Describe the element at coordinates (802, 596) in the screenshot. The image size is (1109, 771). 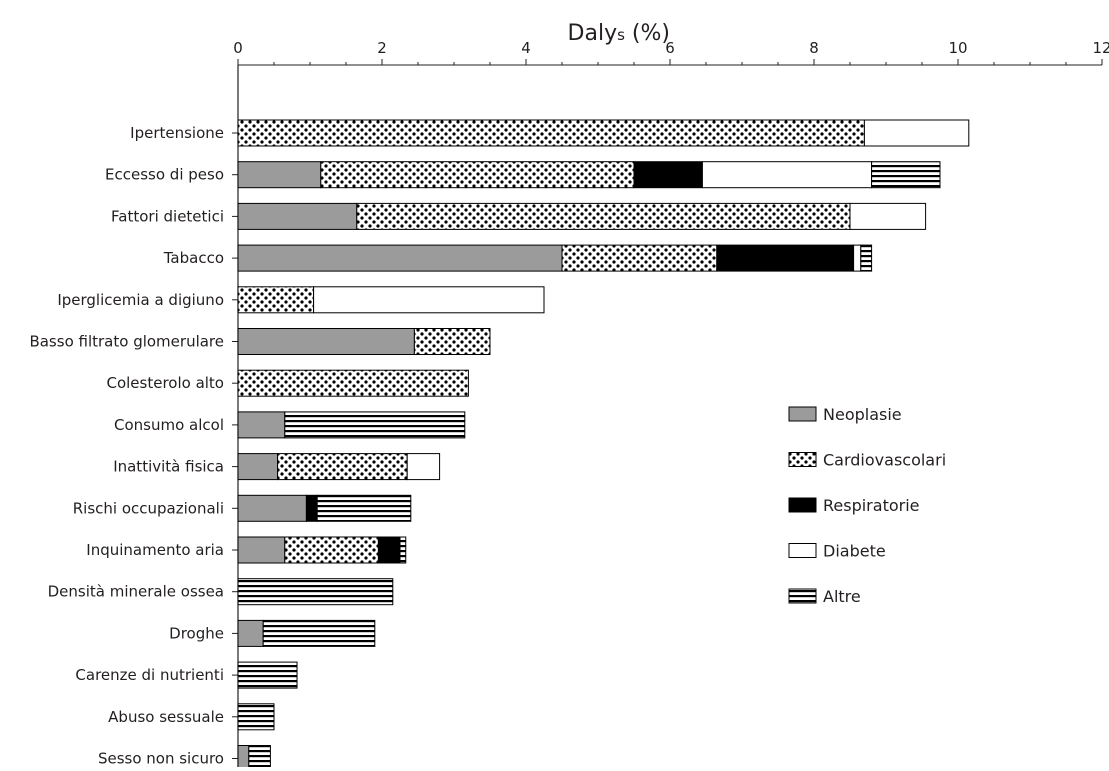
I see `legend-swatch-altre` at that location.